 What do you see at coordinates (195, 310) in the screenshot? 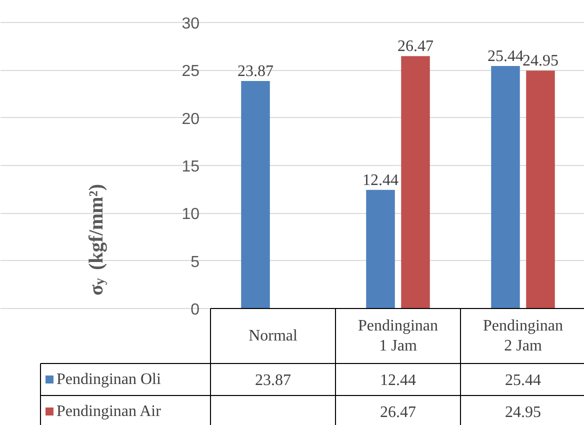
I see `y-tick-label: 0` at bounding box center [195, 310].